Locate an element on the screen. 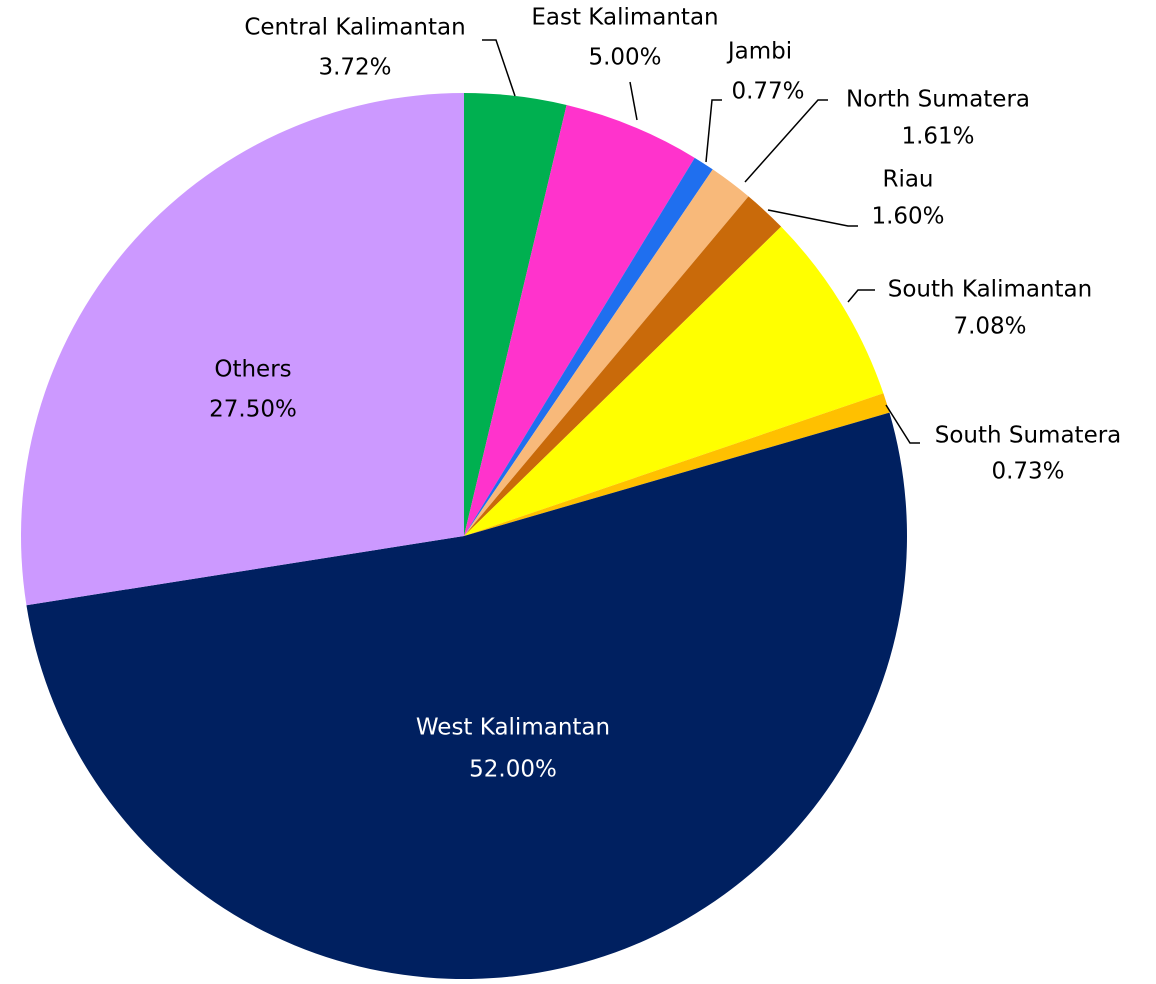 The image size is (1156, 984). slice-value-label: 5.00% is located at coordinates (624, 58).